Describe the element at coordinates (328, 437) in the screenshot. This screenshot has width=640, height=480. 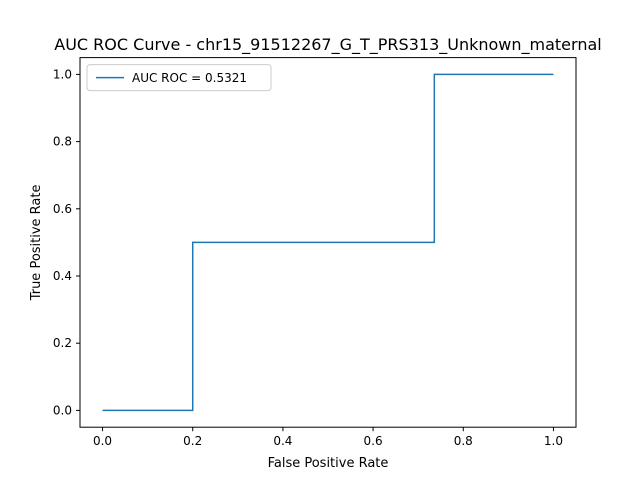
I see `x-axis-ticks: 0.0 0.2 0.4 0.6 0.8 1.0` at that location.